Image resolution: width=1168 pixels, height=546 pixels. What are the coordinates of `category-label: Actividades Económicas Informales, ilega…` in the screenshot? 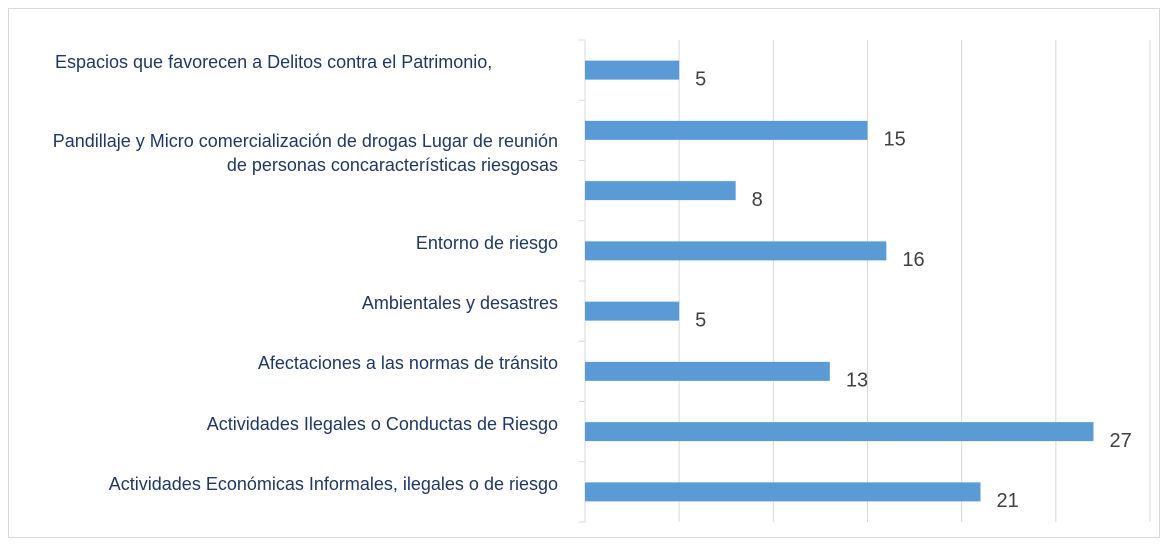 It's located at (333, 483).